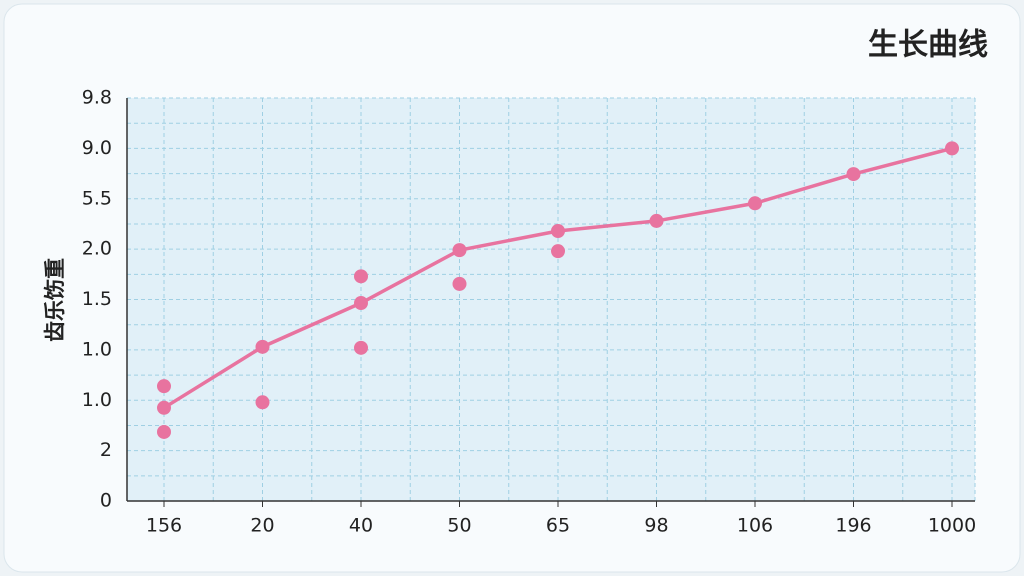  Describe the element at coordinates (97, 299) in the screenshot. I see `y-tick-label: 1.5` at that location.